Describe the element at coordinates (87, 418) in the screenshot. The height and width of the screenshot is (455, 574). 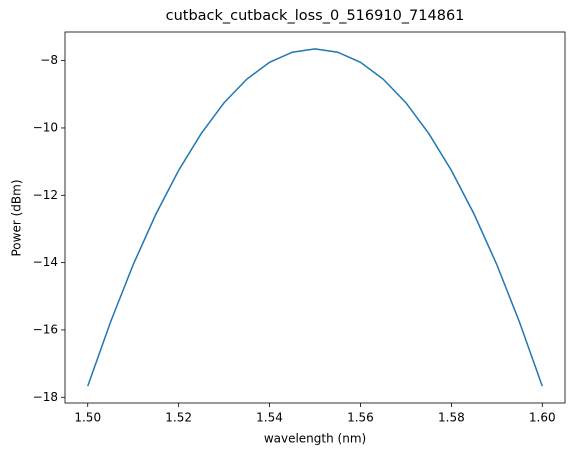
I see `x-tick-label: 1.50` at that location.